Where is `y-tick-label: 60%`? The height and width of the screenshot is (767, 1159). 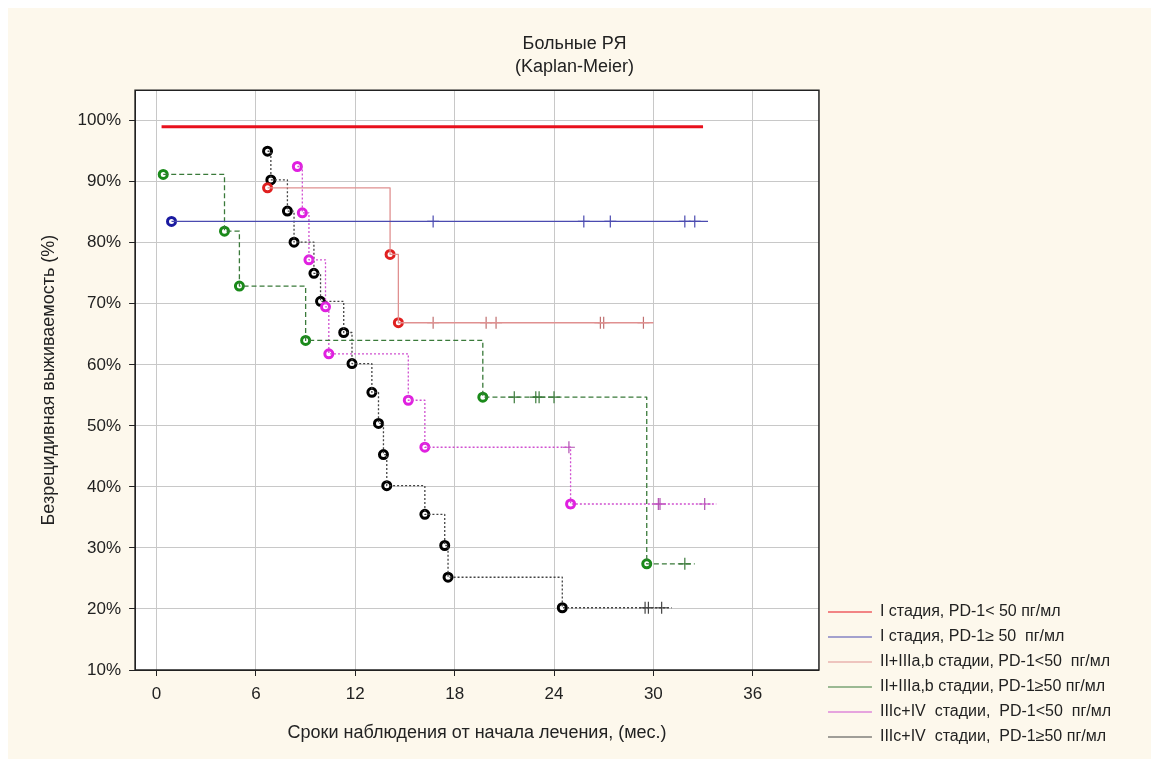 y-tick-label: 60% is located at coordinates (104, 364).